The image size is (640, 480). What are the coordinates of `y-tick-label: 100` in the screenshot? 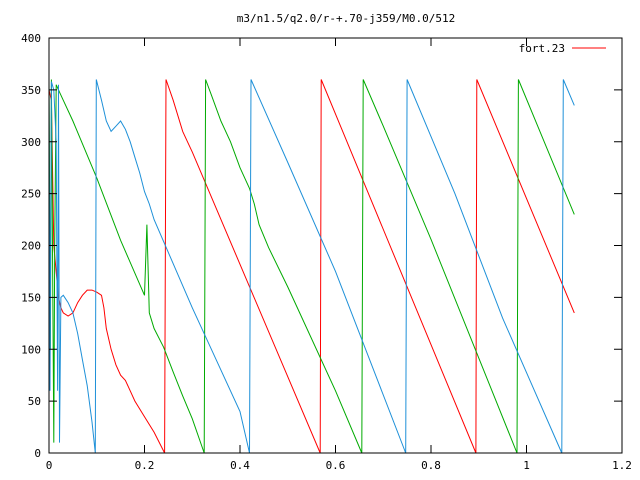 It's located at (31, 349).